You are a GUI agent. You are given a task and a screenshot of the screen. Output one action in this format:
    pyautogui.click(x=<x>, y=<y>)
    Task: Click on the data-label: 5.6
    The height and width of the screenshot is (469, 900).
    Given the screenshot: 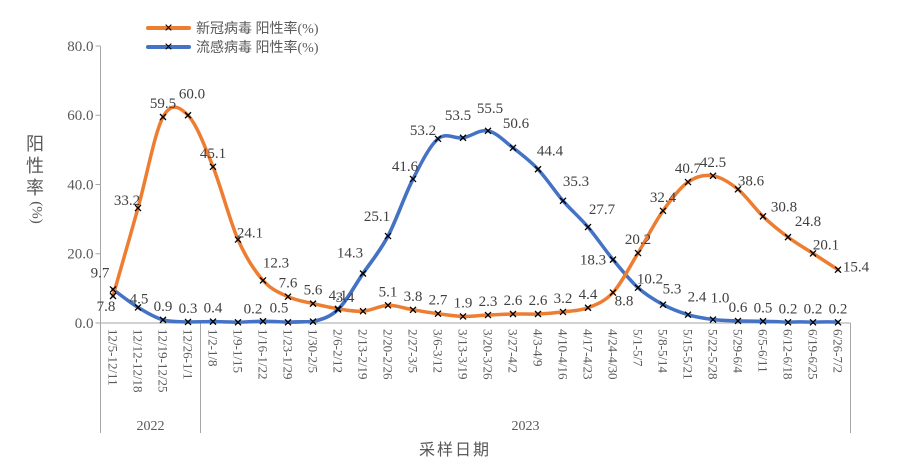 What is the action you would take?
    pyautogui.click(x=313, y=291)
    